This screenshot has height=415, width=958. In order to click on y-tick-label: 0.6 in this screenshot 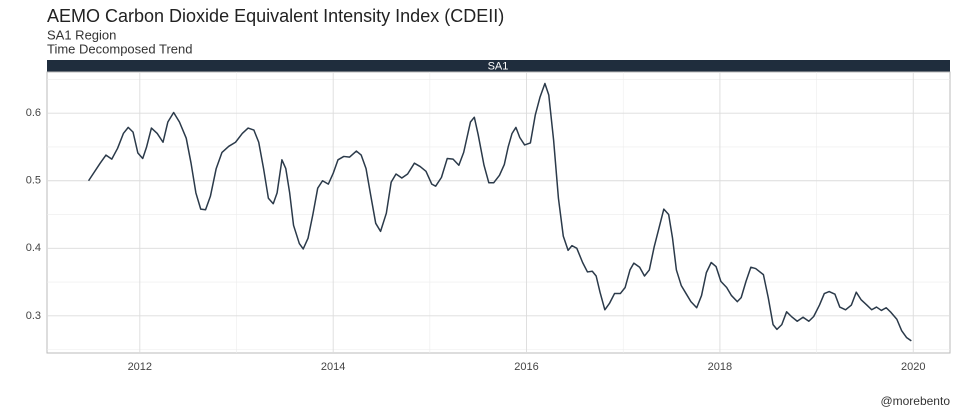, I will do `click(33, 113)`.